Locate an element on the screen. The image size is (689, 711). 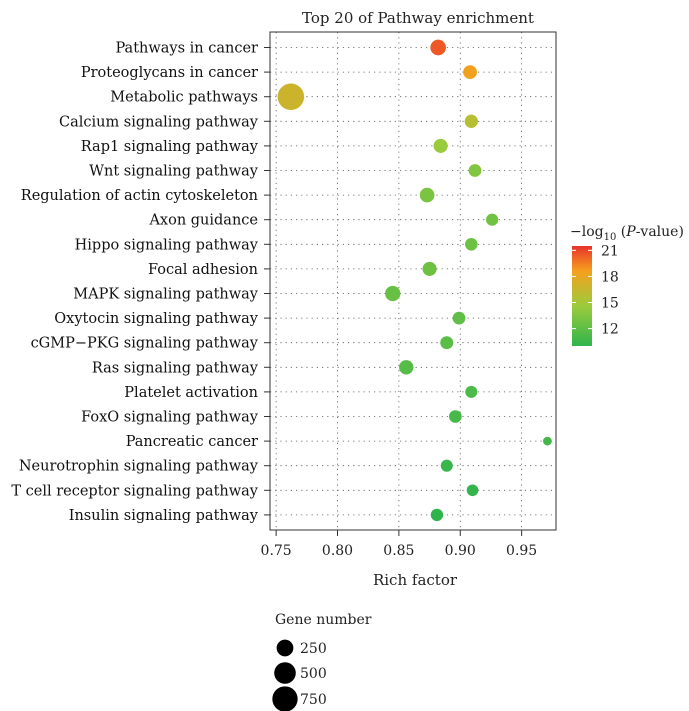
y-tick-label: T cell receptor signaling pathway is located at coordinates (134, 491).